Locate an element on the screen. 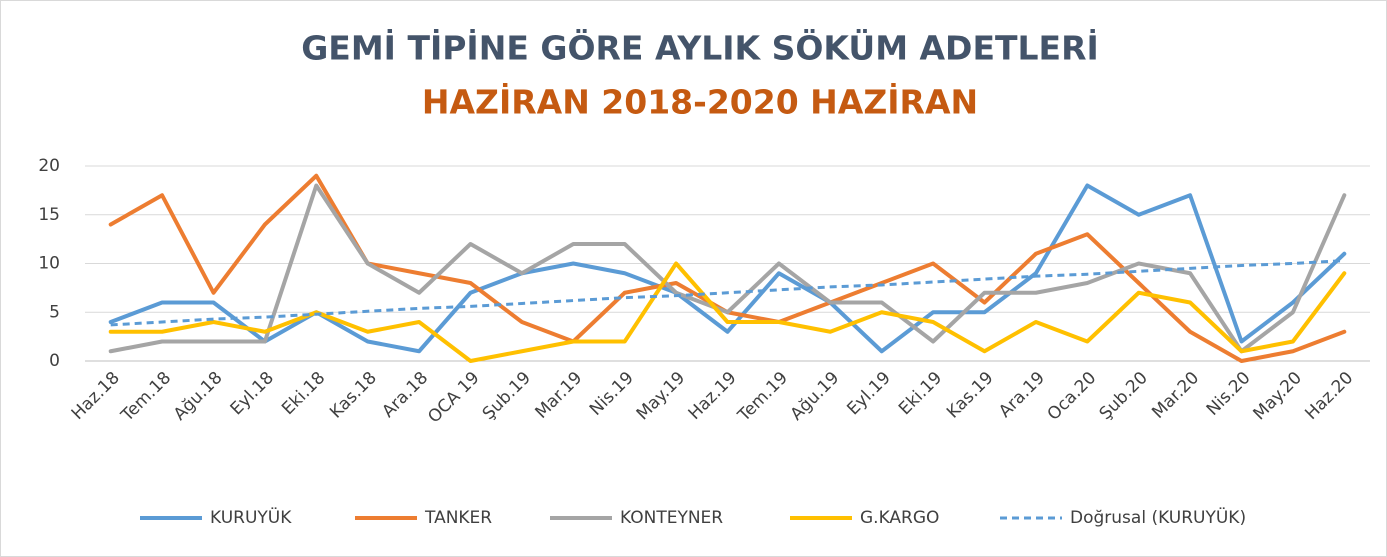 The height and width of the screenshot is (557, 1387). y-tick-label: 0 is located at coordinates (54, 361).